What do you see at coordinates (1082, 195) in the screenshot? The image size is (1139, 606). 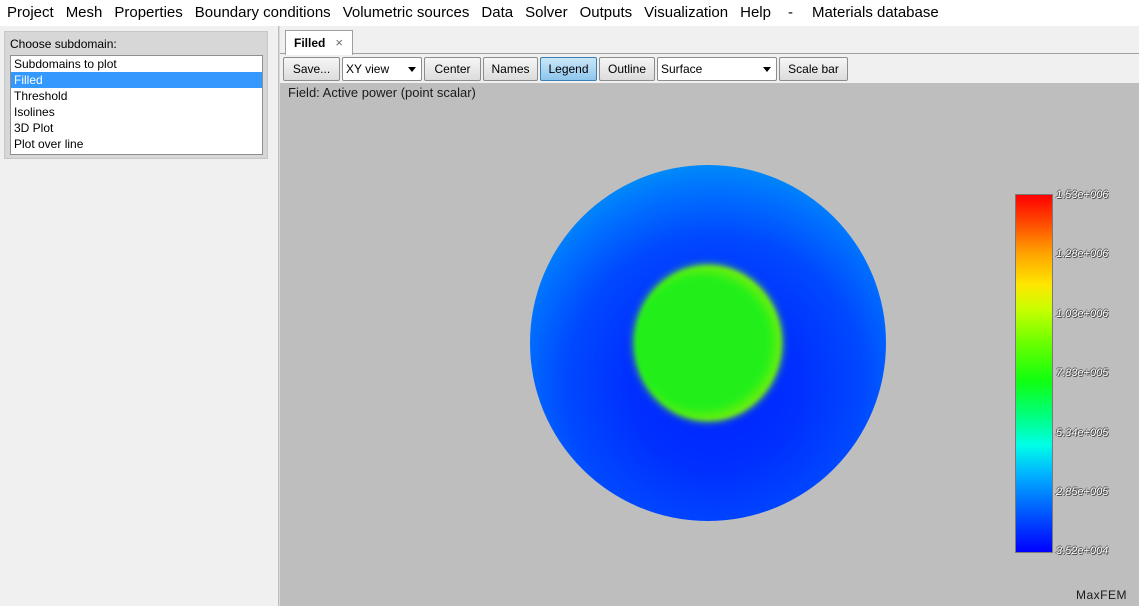 I see `legend-label-max: 1.53e+006` at bounding box center [1082, 195].